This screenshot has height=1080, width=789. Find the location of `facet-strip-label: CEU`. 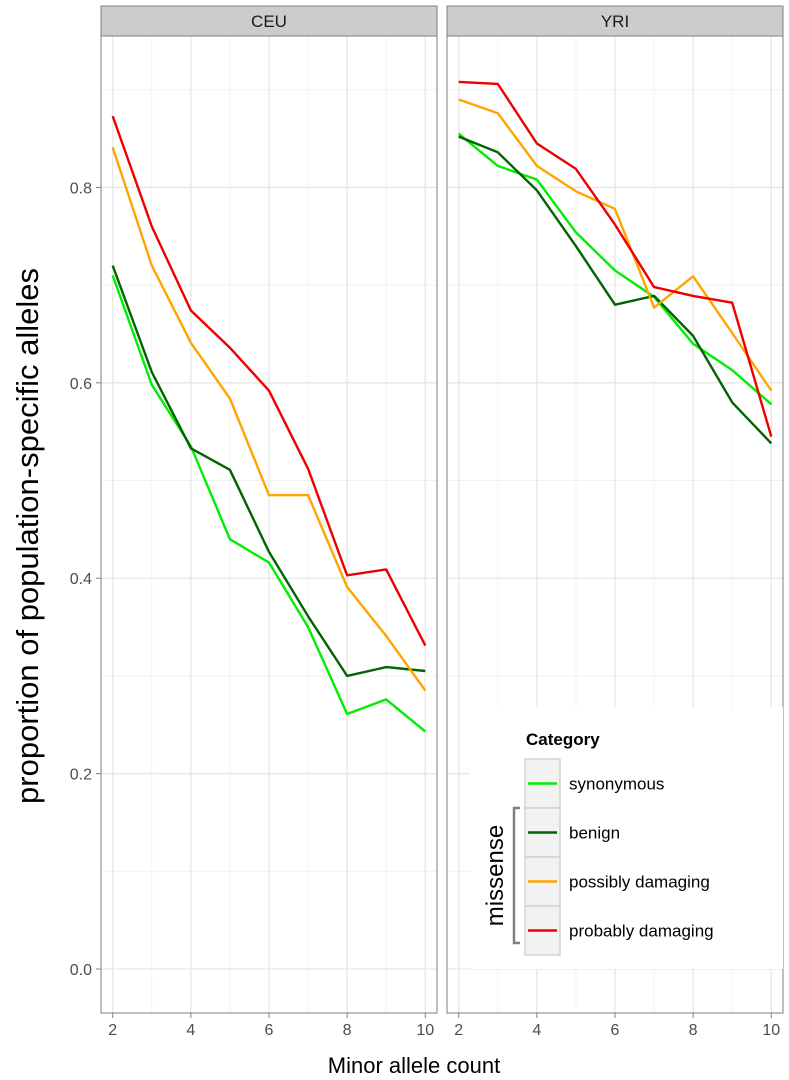

facet-strip-label: CEU is located at coordinates (269, 21).